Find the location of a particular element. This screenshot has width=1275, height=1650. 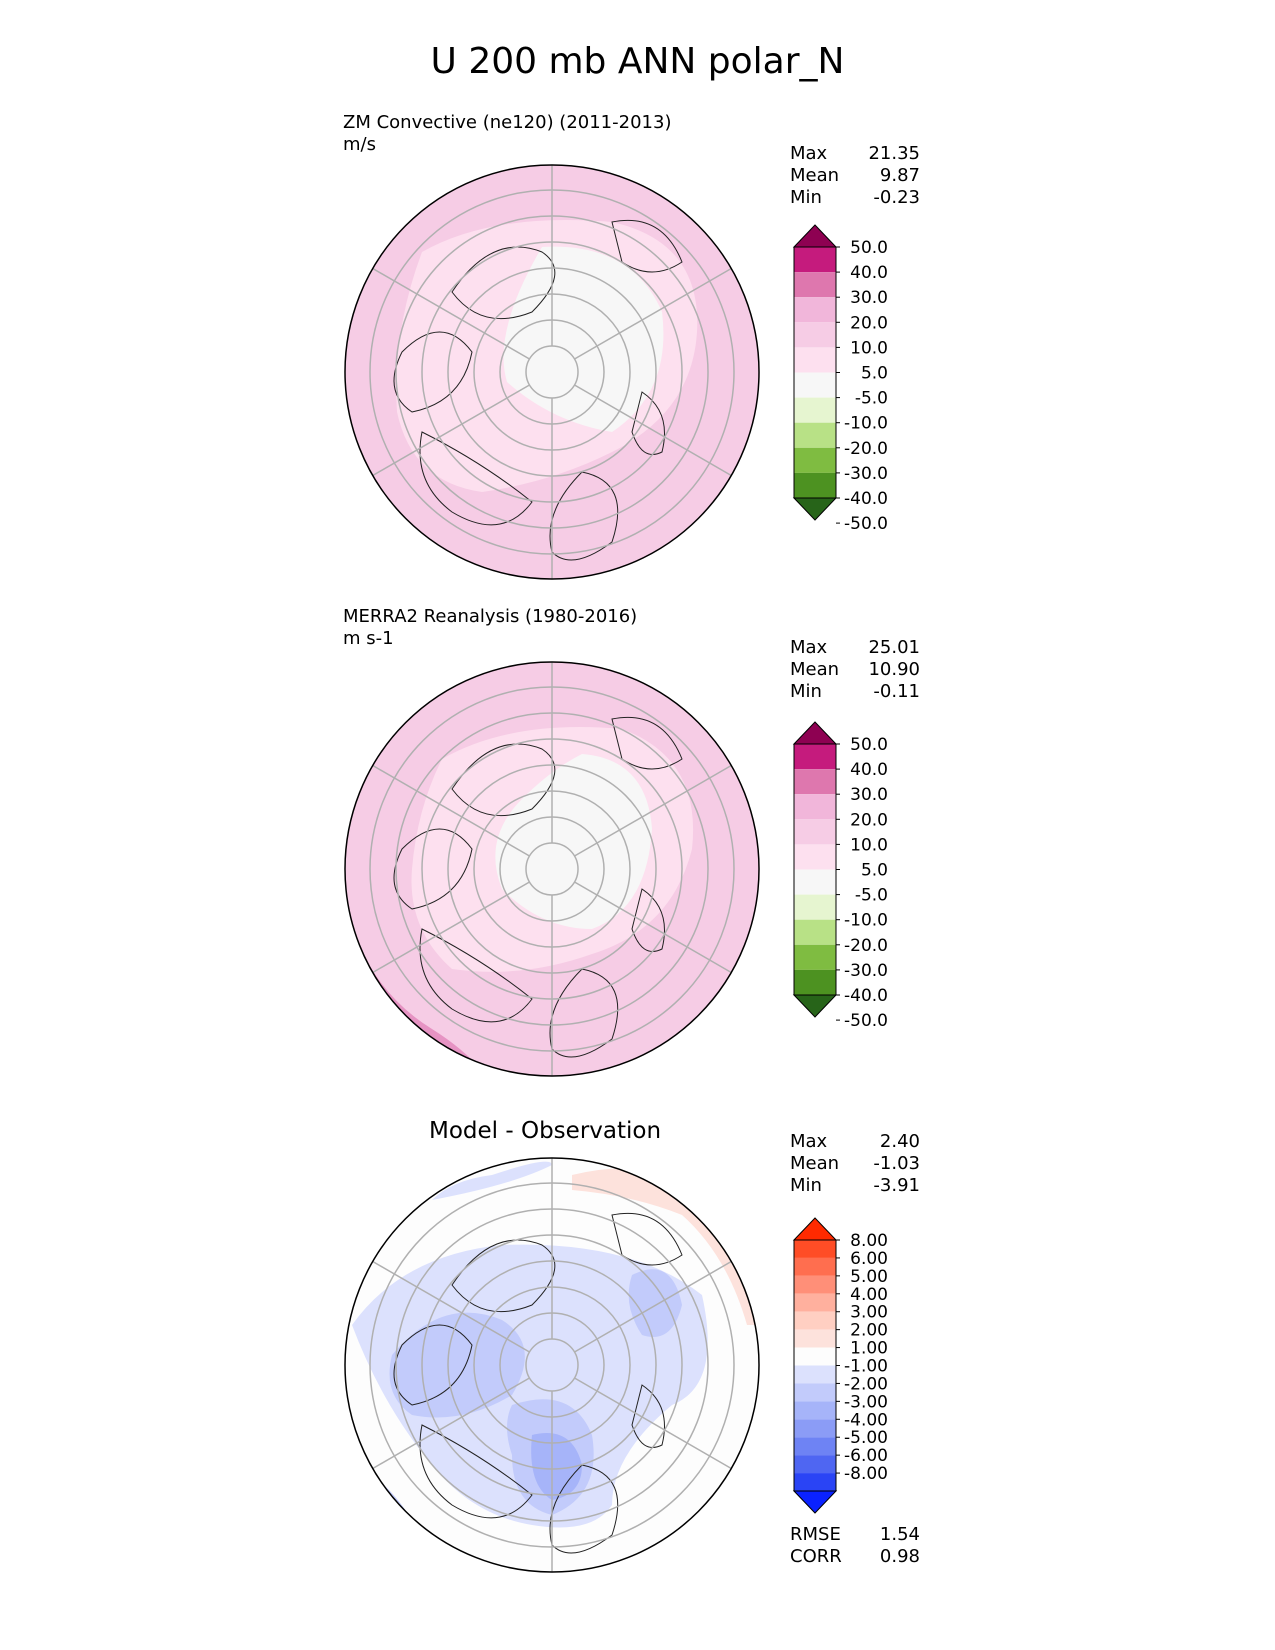

colorbar-tick-label: -4.00 is located at coordinates (866, 1420).